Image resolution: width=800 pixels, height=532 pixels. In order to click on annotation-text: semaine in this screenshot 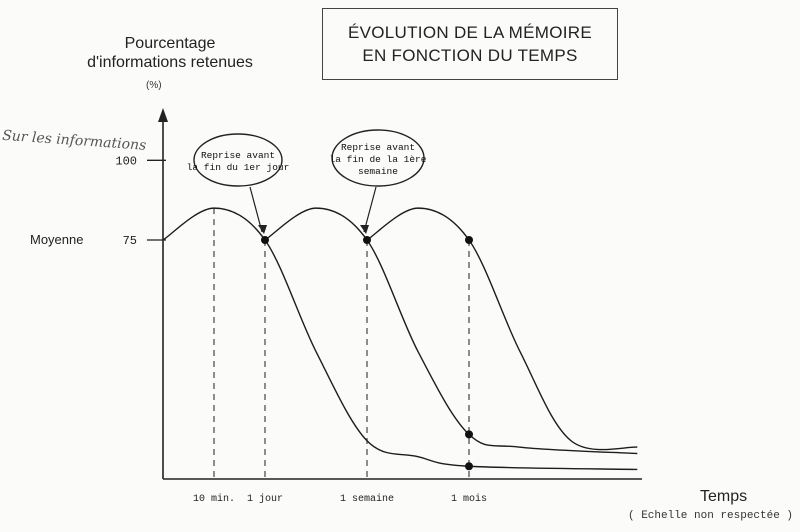, I will do `click(378, 171)`.